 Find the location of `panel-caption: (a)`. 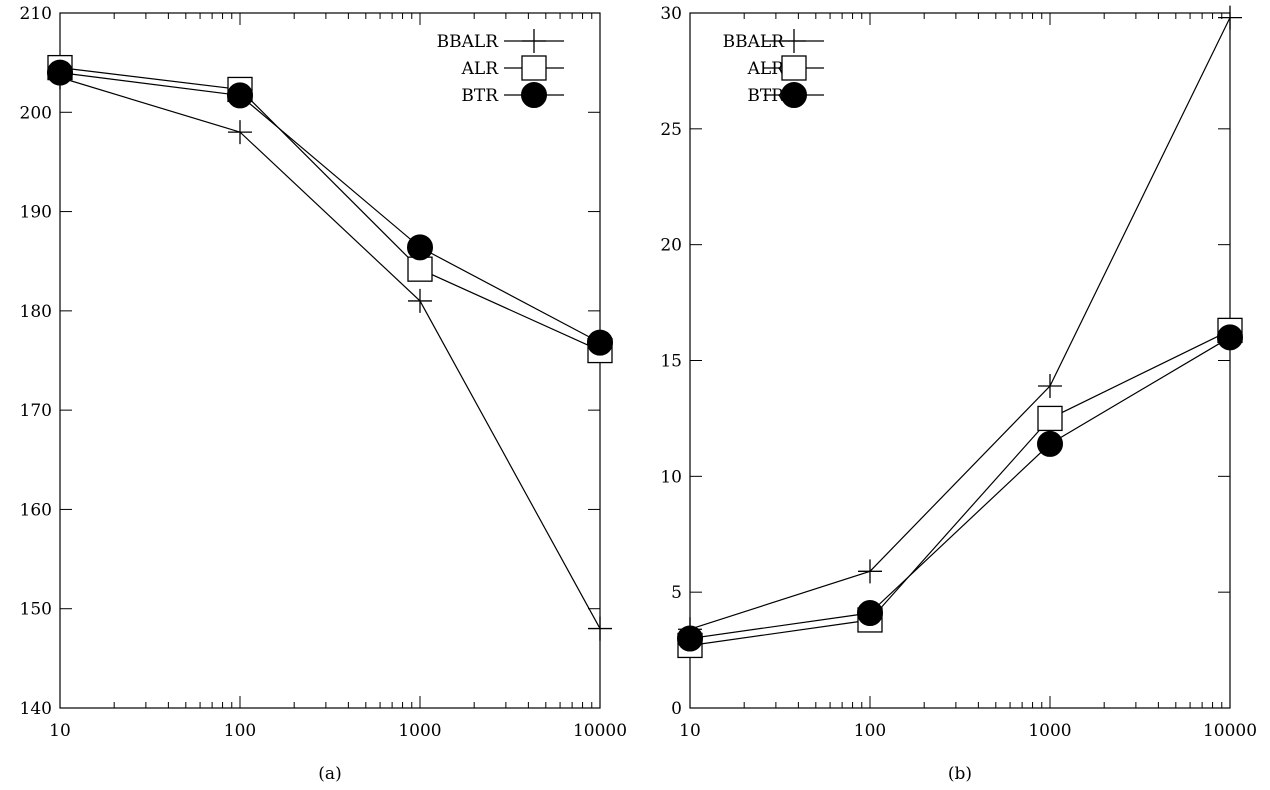

panel-caption: (a) is located at coordinates (329, 774).